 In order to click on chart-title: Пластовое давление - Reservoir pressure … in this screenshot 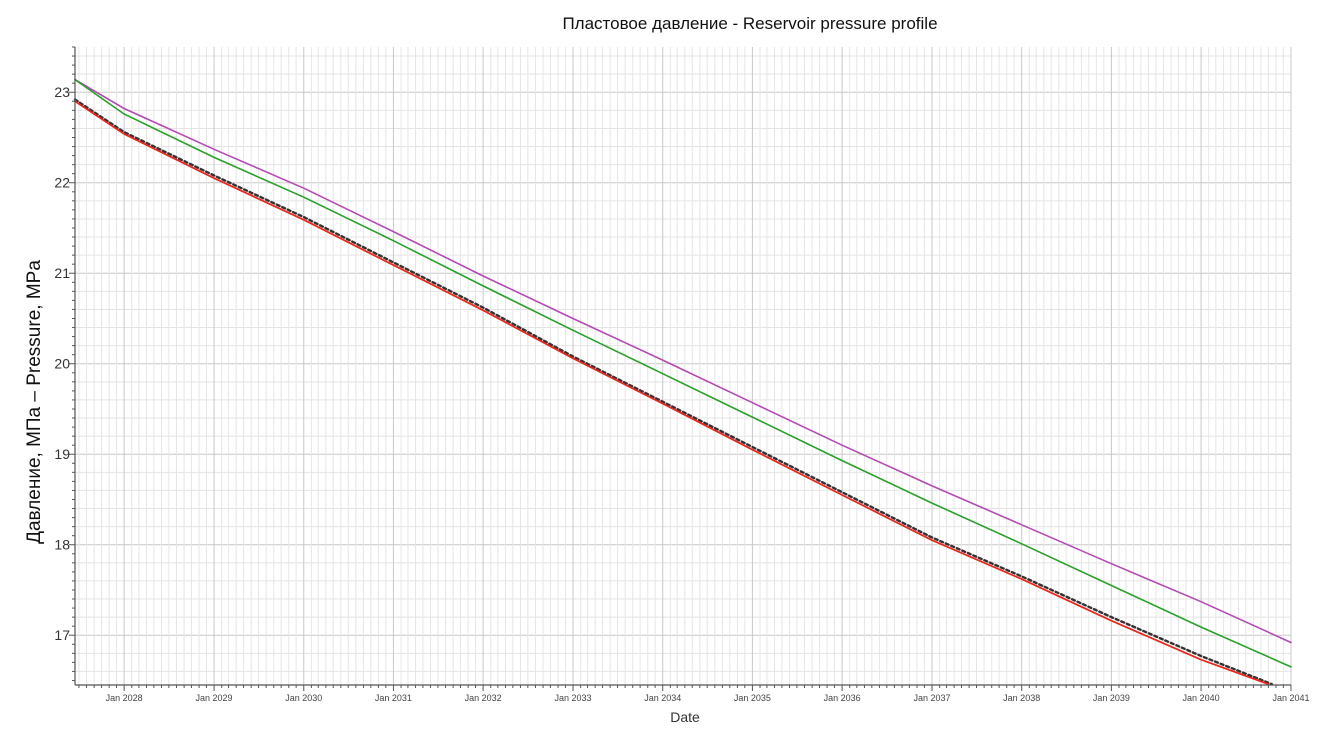, I will do `click(750, 23)`.